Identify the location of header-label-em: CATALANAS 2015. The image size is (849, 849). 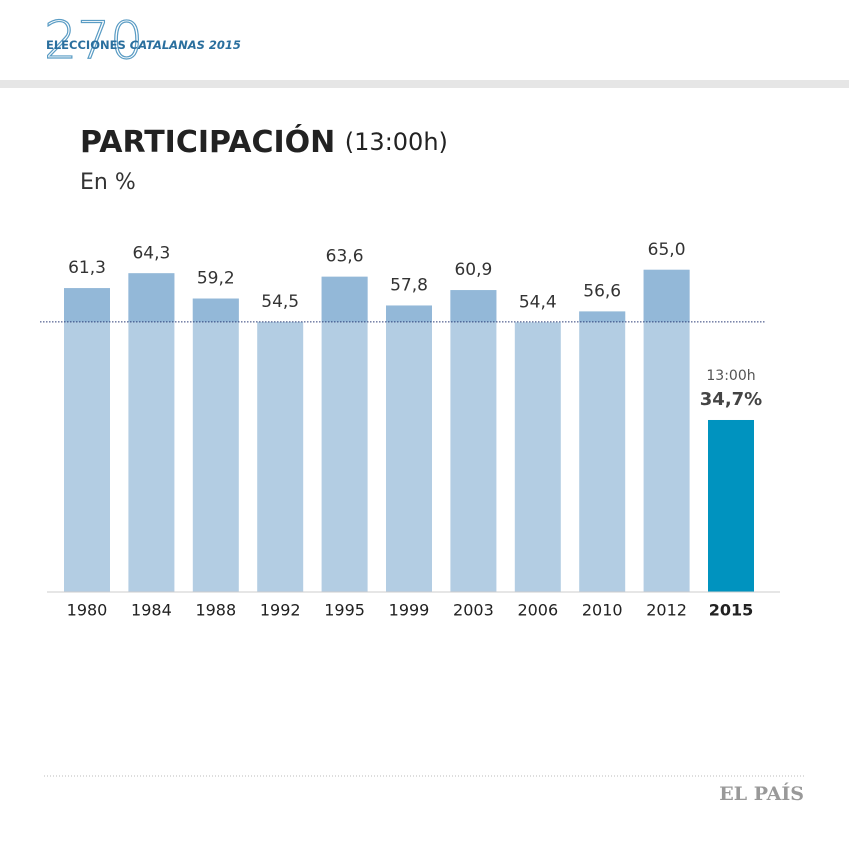
(185, 45).